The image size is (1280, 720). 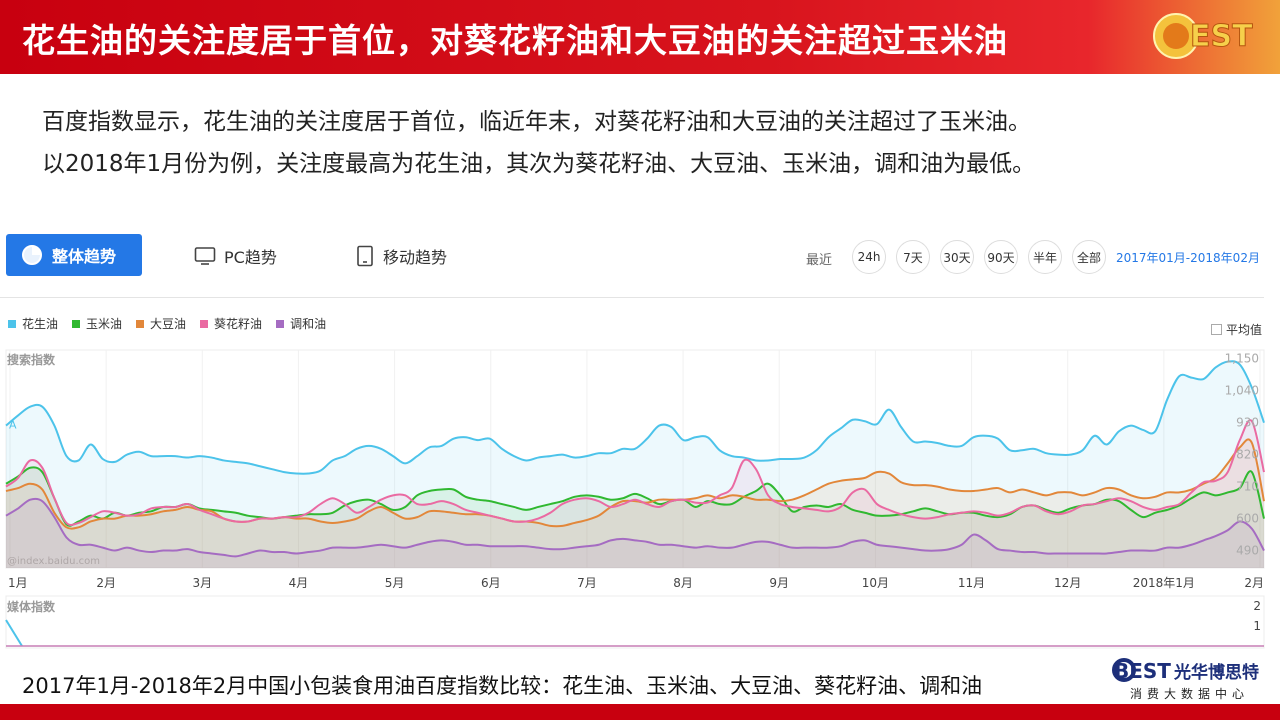 What do you see at coordinates (632, 297) in the screenshot?
I see `divider` at bounding box center [632, 297].